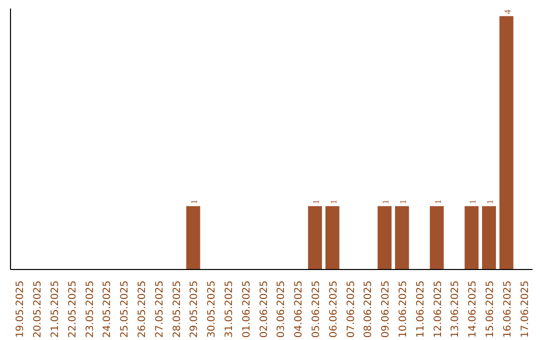 Image resolution: width=540 pixels, height=340 pixels. Describe the element at coordinates (38, 309) in the screenshot. I see `x-tick-label: 20.05.2025` at that location.